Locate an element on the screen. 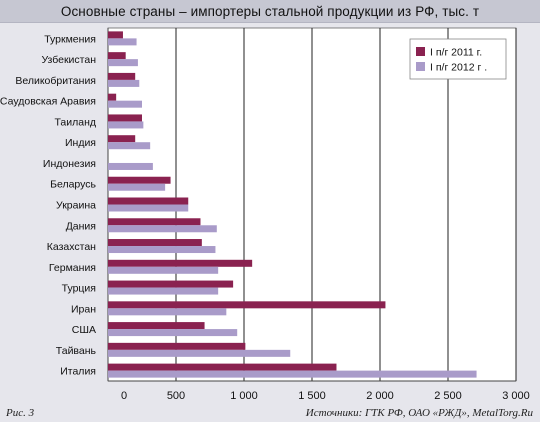 The image size is (540, 422). y-category-label: Турция is located at coordinates (79, 289).